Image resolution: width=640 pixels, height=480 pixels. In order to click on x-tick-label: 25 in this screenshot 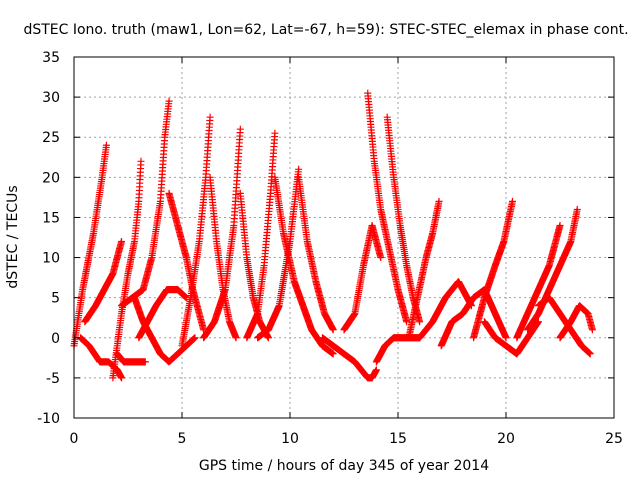, I will do `click(614, 439)`.